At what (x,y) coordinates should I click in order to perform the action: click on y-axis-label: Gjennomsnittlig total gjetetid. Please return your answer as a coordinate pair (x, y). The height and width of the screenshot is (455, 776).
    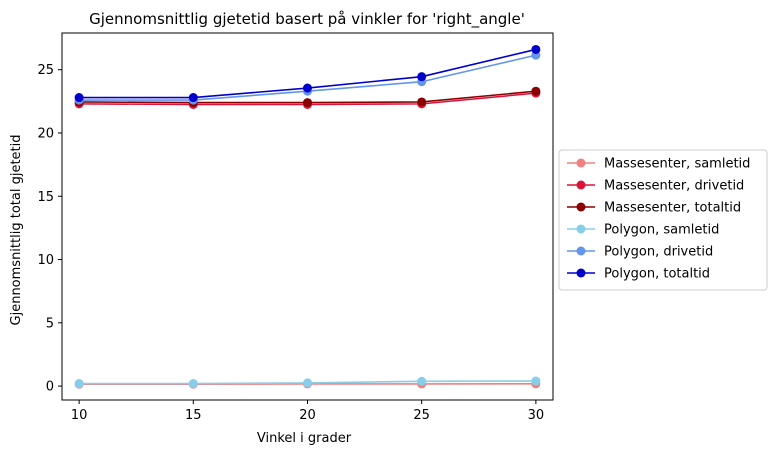
    Looking at the image, I should click on (16, 230).